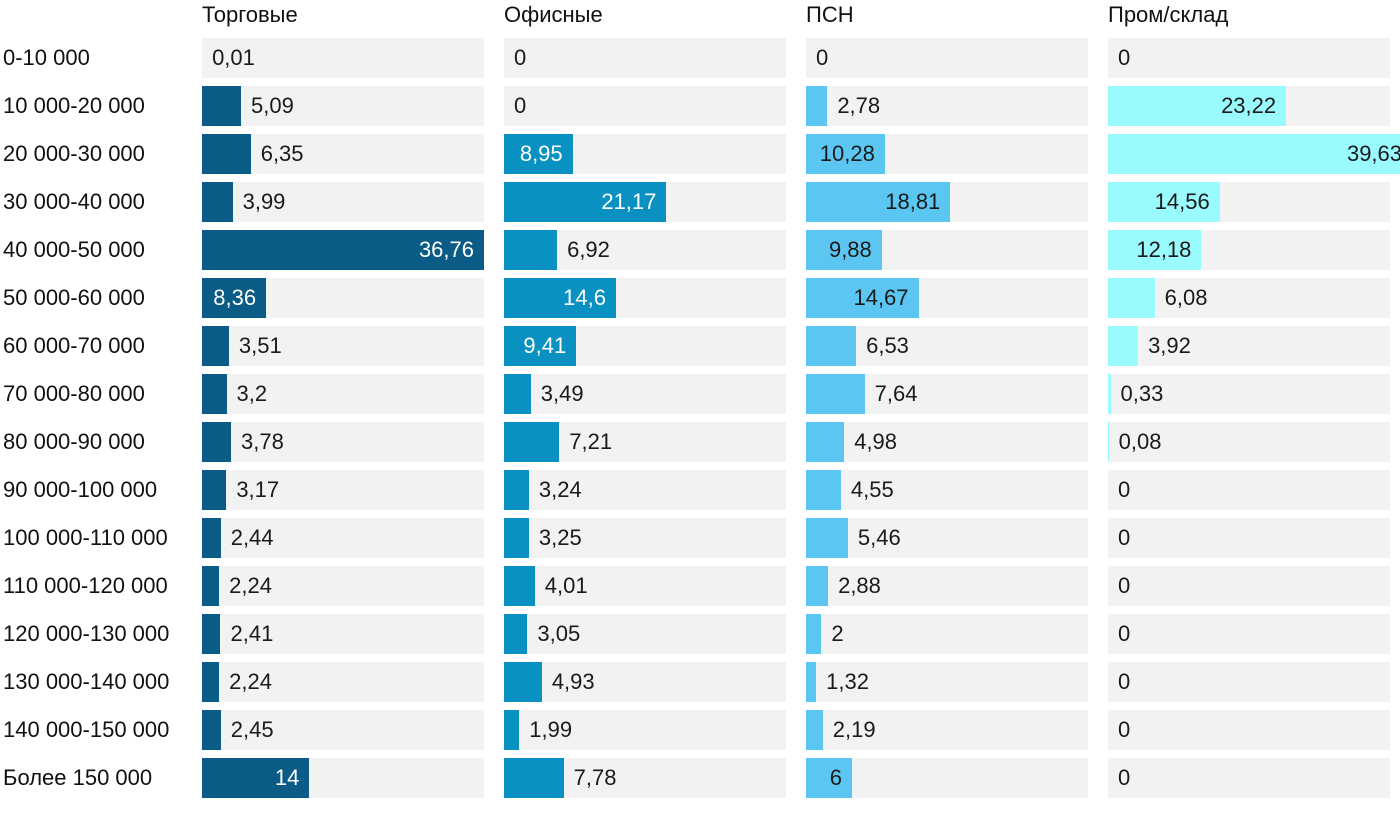 The width and height of the screenshot is (1400, 814). Describe the element at coordinates (837, 633) in the screenshot. I see `value-label: 2` at that location.